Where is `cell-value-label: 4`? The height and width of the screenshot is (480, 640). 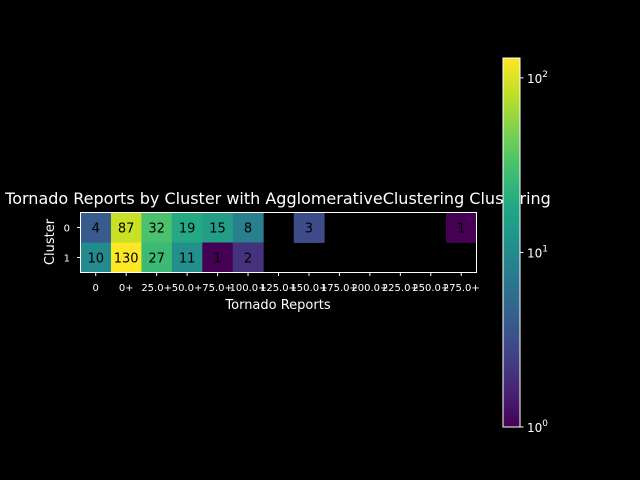 cell-value-label: 4 is located at coordinates (96, 229).